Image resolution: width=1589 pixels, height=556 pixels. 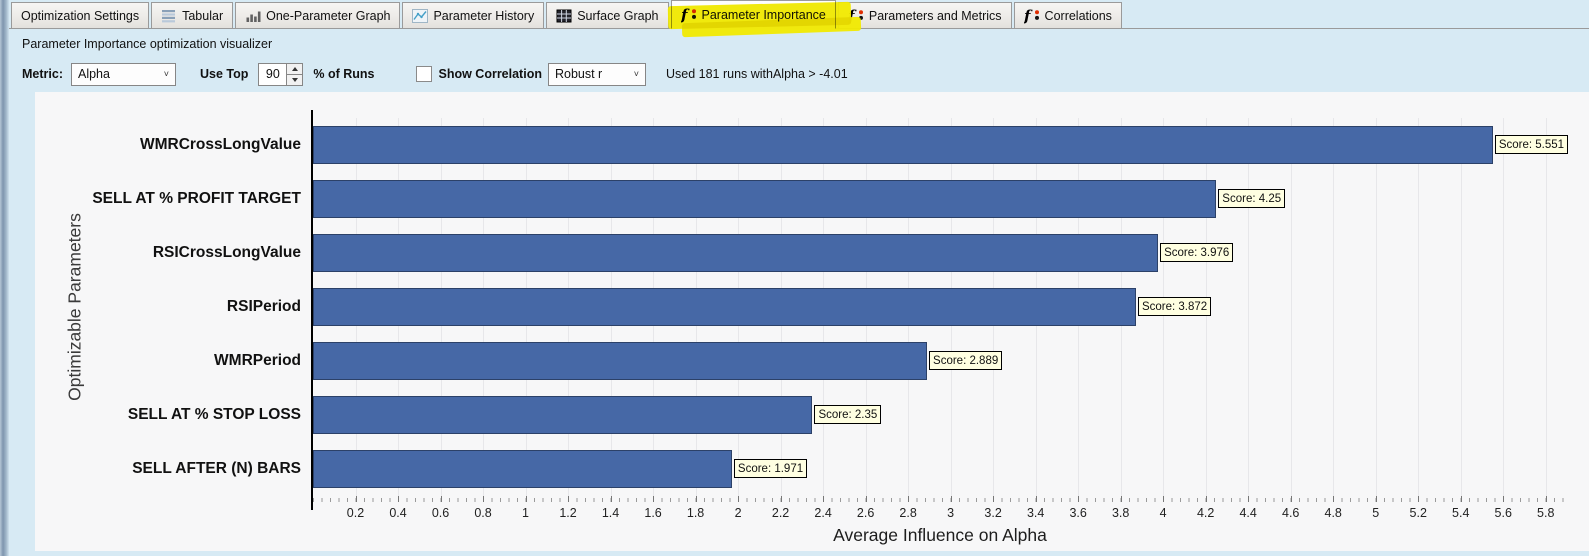 What do you see at coordinates (568, 513) in the screenshot?
I see `x-tick-label: 1.2` at bounding box center [568, 513].